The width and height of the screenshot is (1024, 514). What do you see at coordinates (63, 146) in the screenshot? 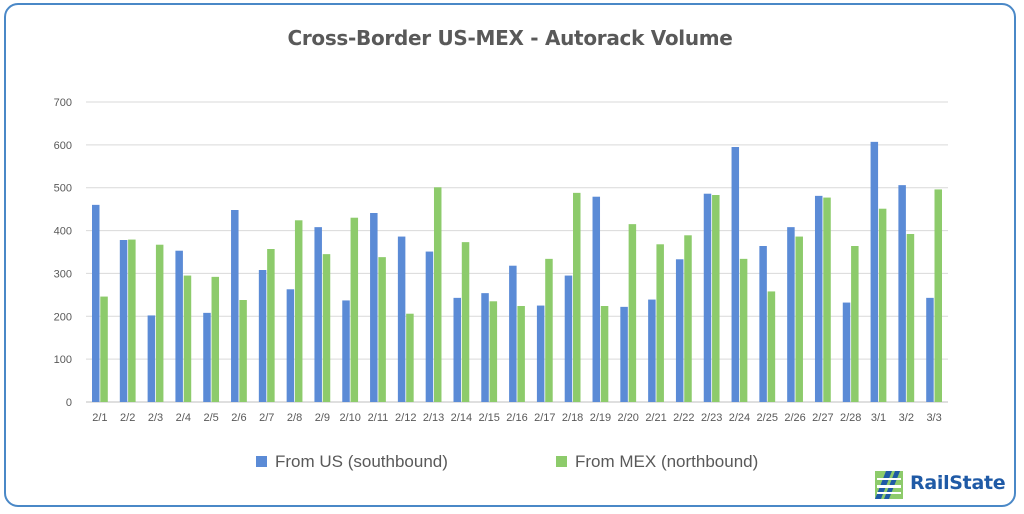
I see `y-tick-label: 600` at bounding box center [63, 146].